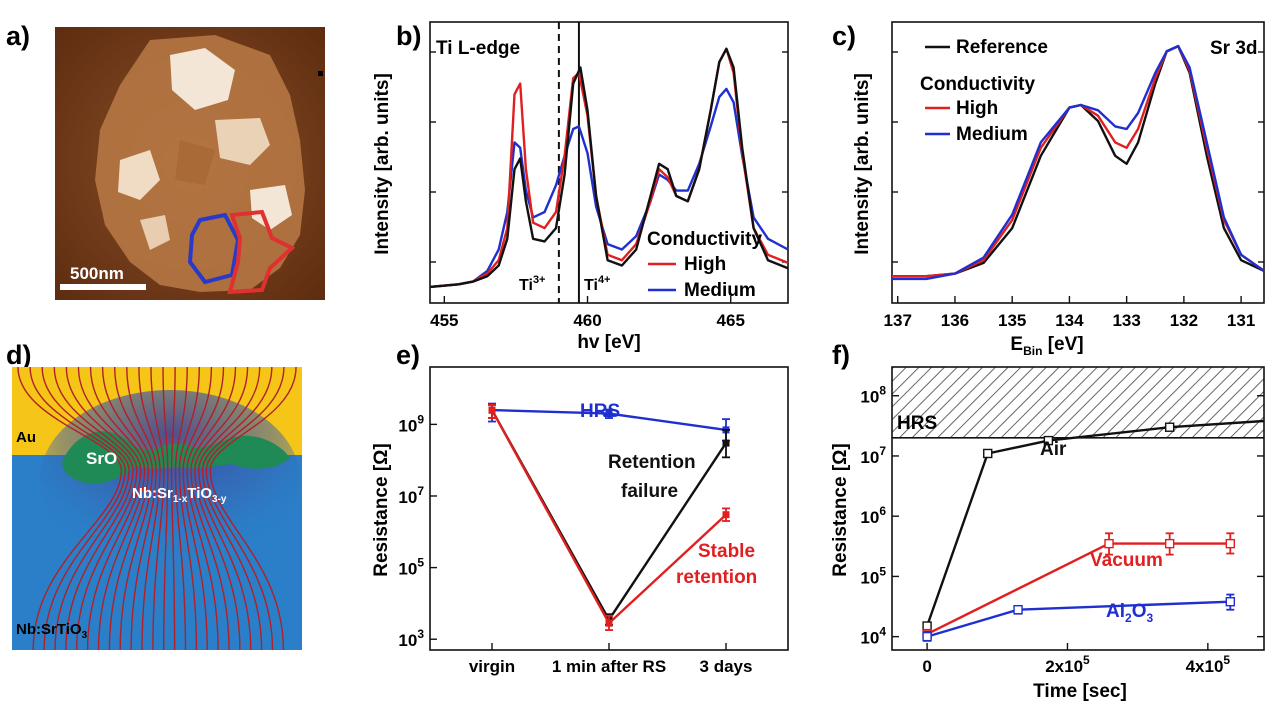  Describe the element at coordinates (478, 48) in the screenshot. I see `panel-b-annotation: Ti L-edge` at that location.